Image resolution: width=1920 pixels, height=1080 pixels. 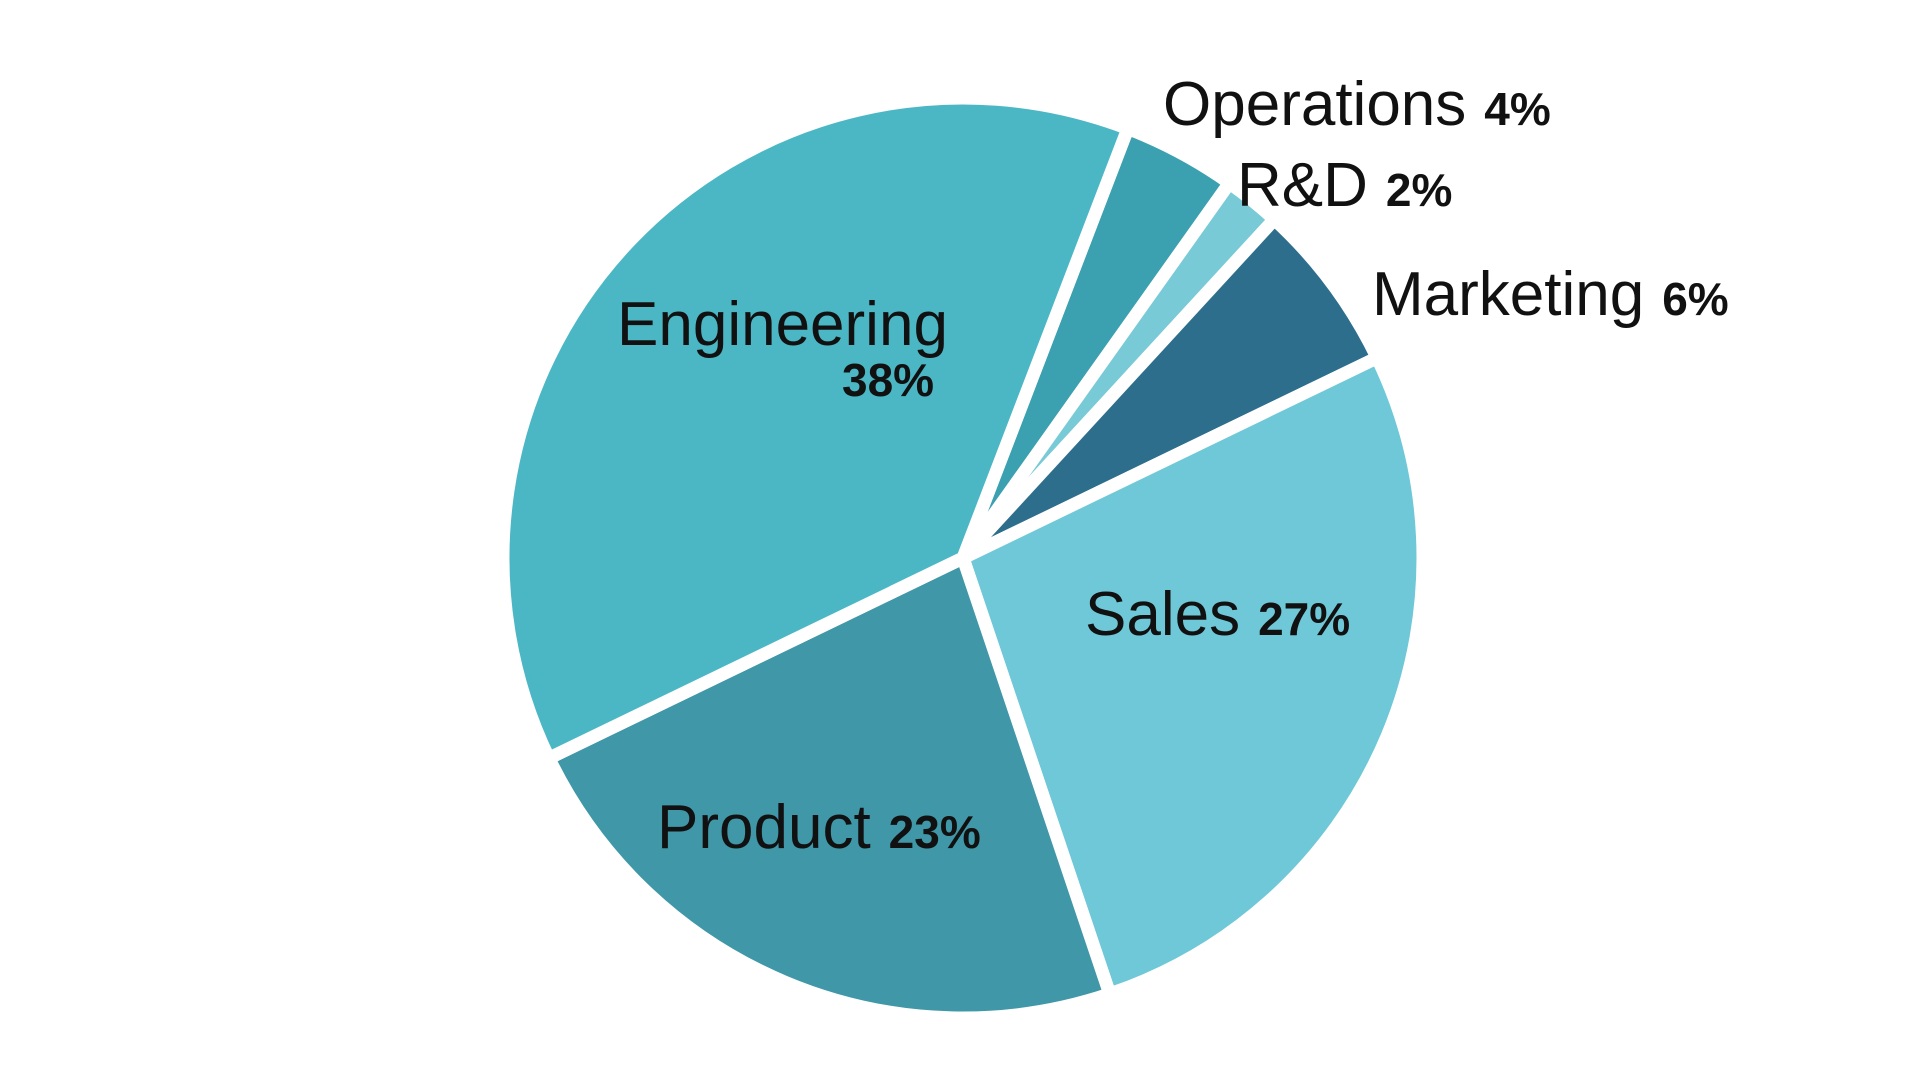 What do you see at coordinates (782, 324) in the screenshot?
I see `slice-label-engineering: Engineering` at bounding box center [782, 324].